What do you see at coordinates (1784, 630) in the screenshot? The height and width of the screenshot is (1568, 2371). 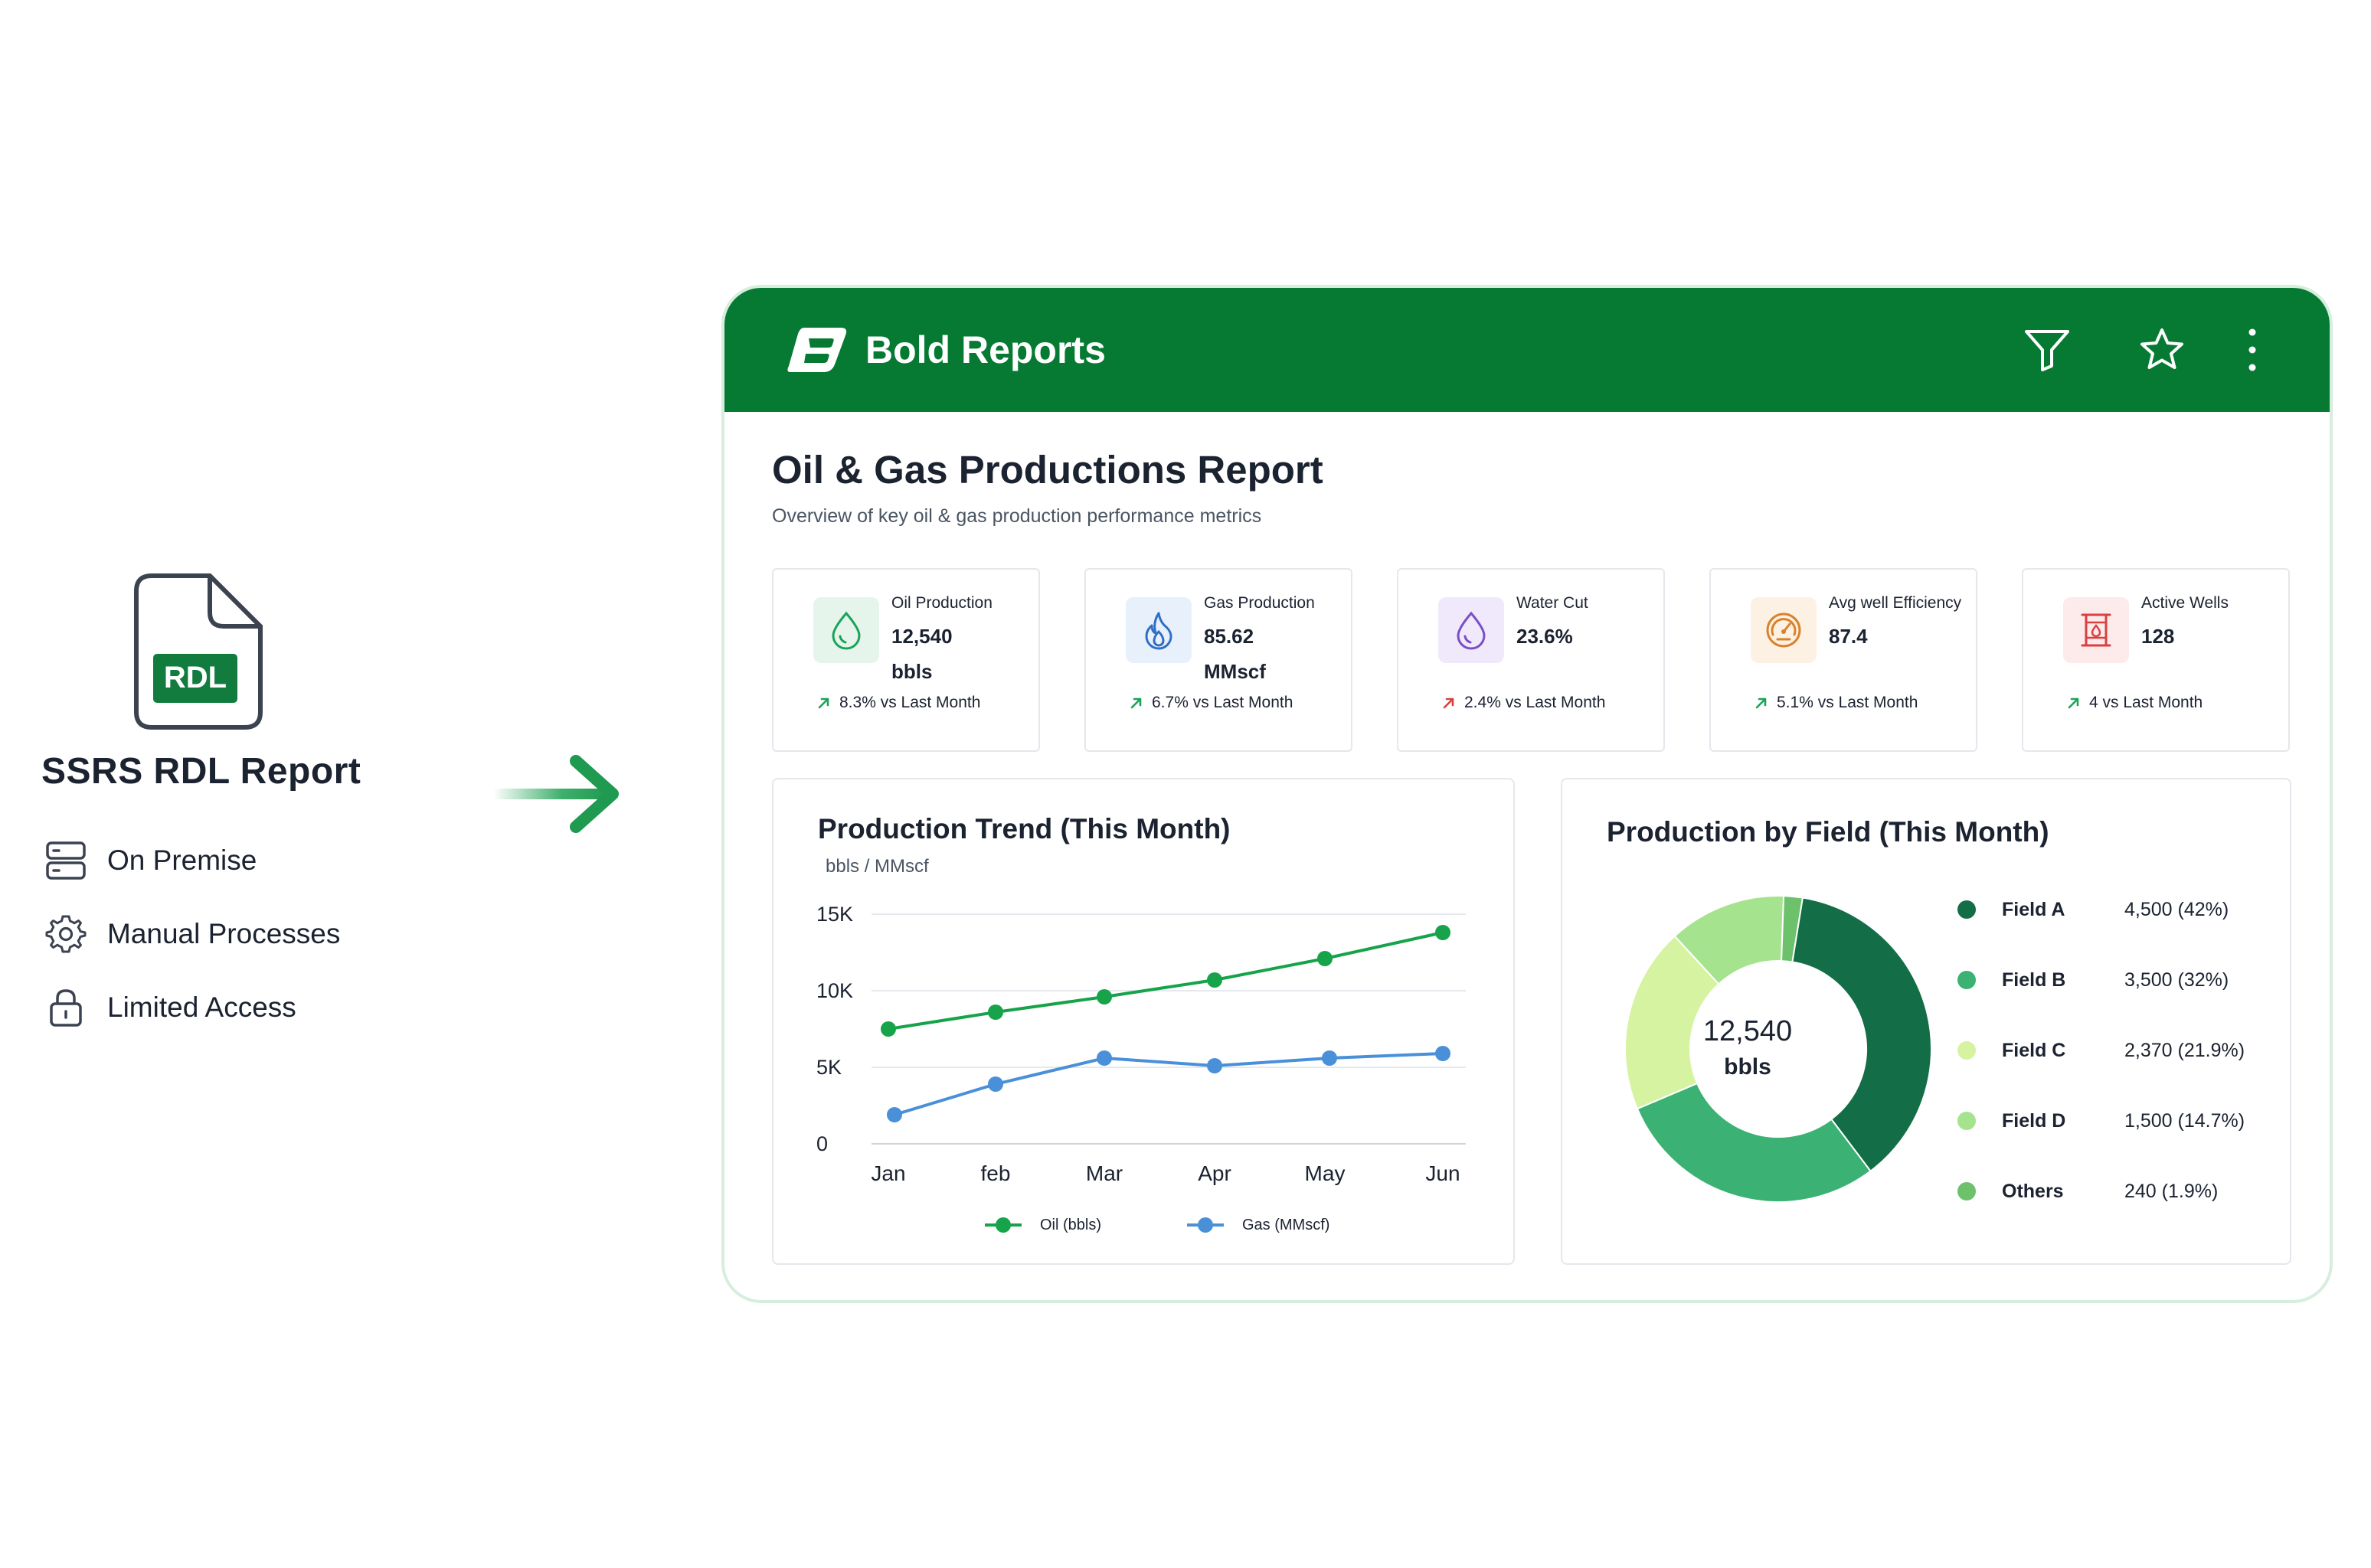 I see `gauge-icon` at bounding box center [1784, 630].